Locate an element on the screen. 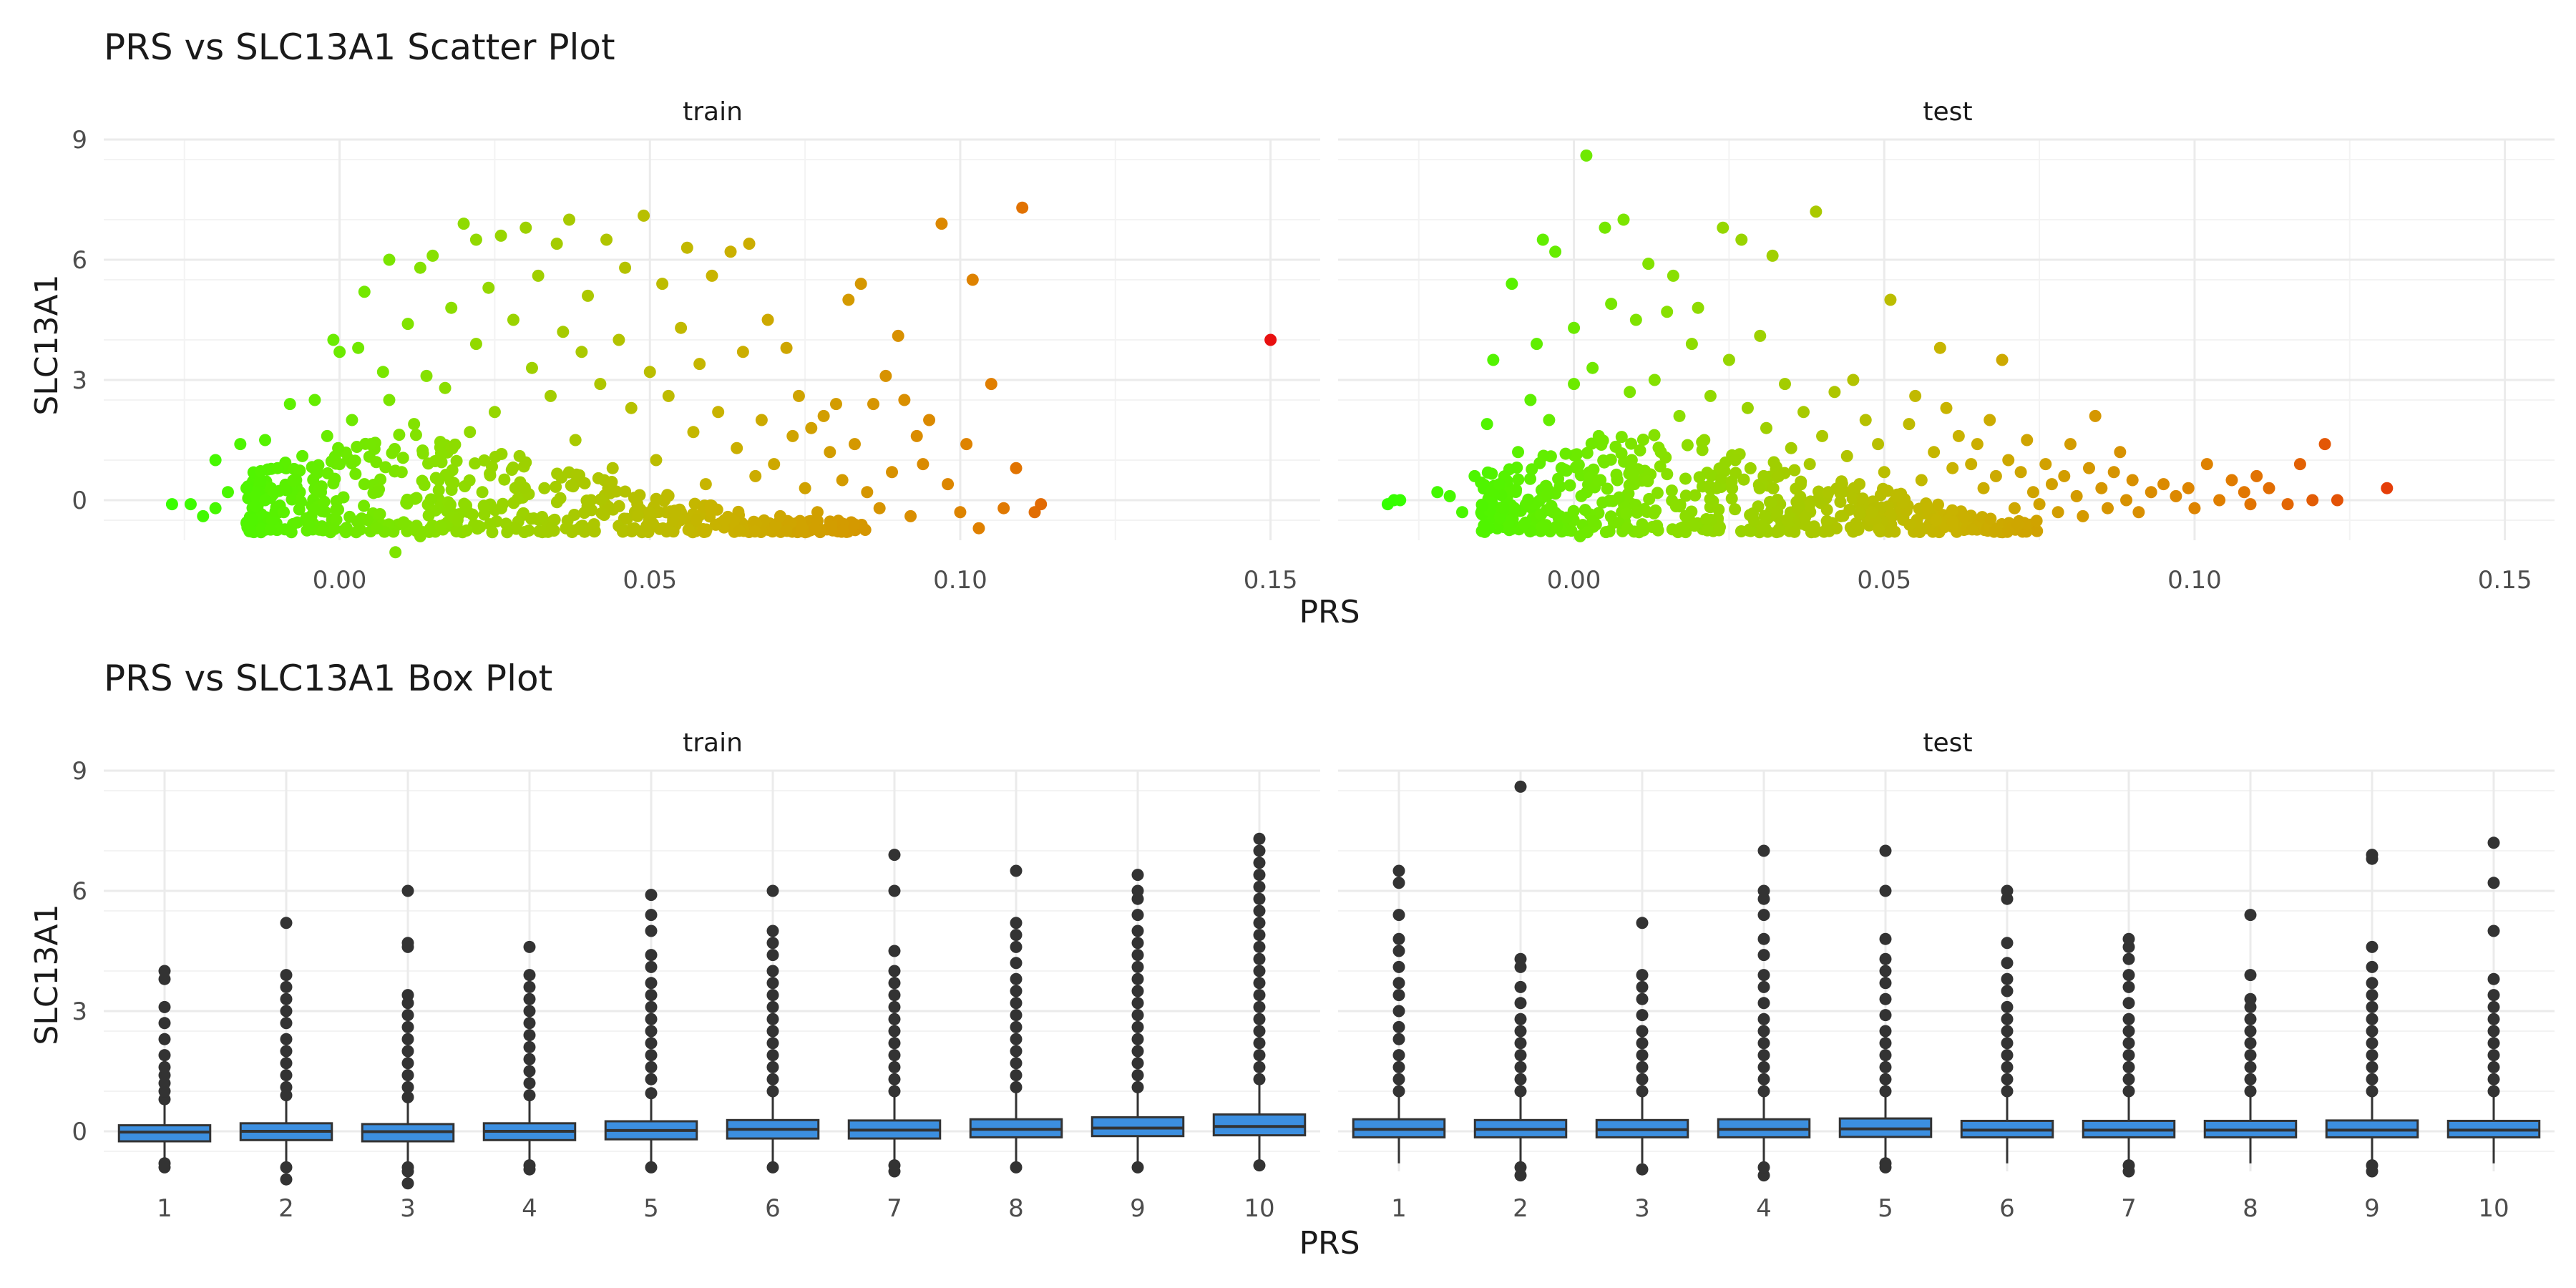 This screenshot has width=2576, height=1288. x-tick-label: 1 is located at coordinates (164, 1208).